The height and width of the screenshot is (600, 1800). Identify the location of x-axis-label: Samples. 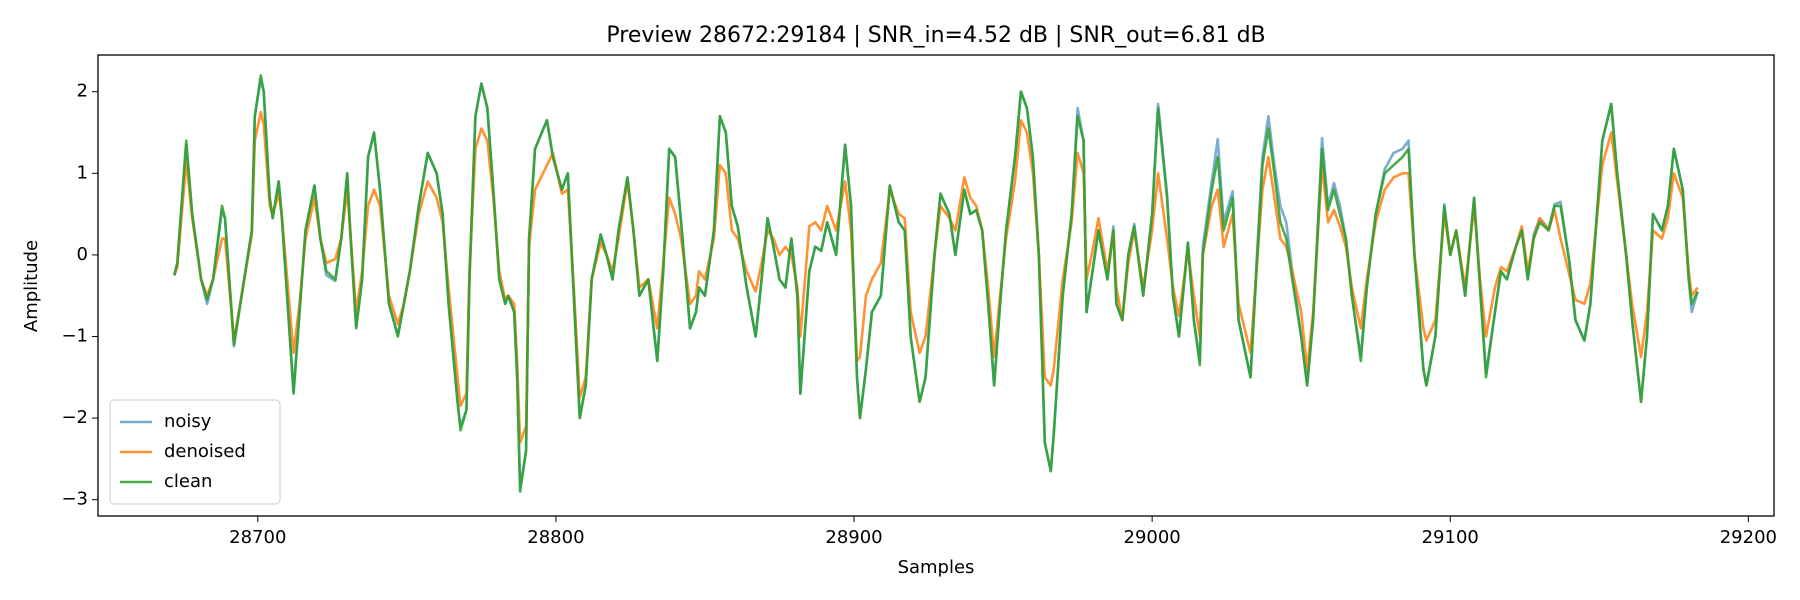
(936, 567).